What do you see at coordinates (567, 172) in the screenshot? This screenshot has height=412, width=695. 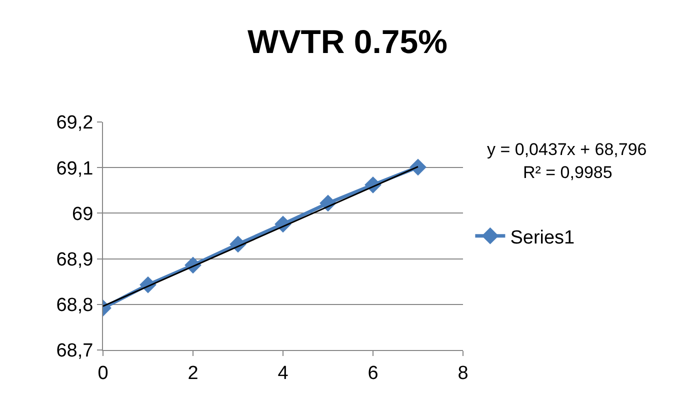 I see `text: R² = 0,9985` at bounding box center [567, 172].